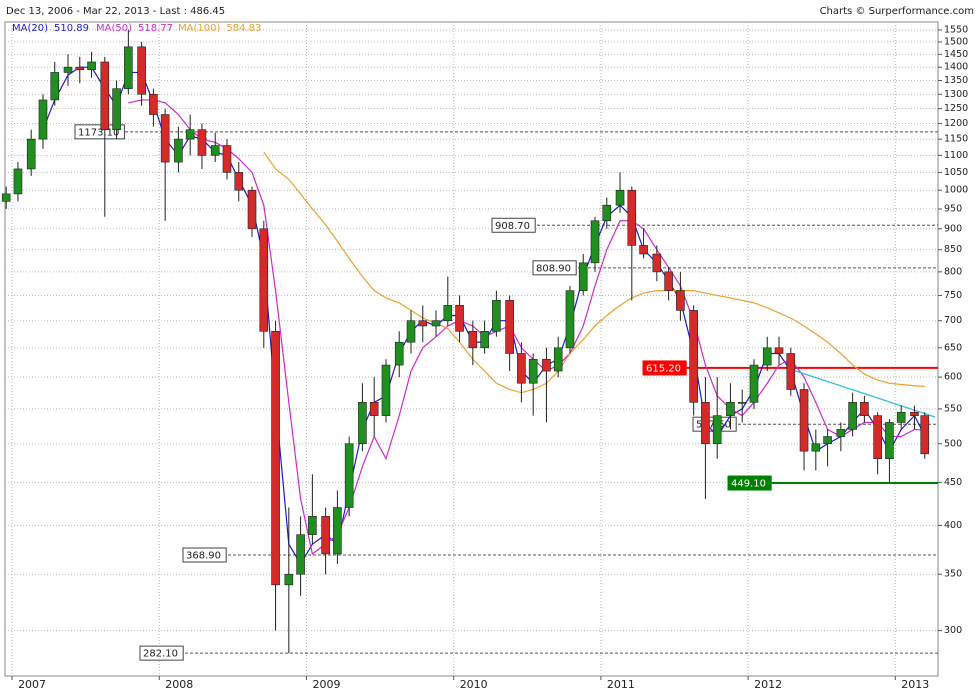  What do you see at coordinates (199, 28) in the screenshot?
I see `legend-label: MA(100)` at bounding box center [199, 28].